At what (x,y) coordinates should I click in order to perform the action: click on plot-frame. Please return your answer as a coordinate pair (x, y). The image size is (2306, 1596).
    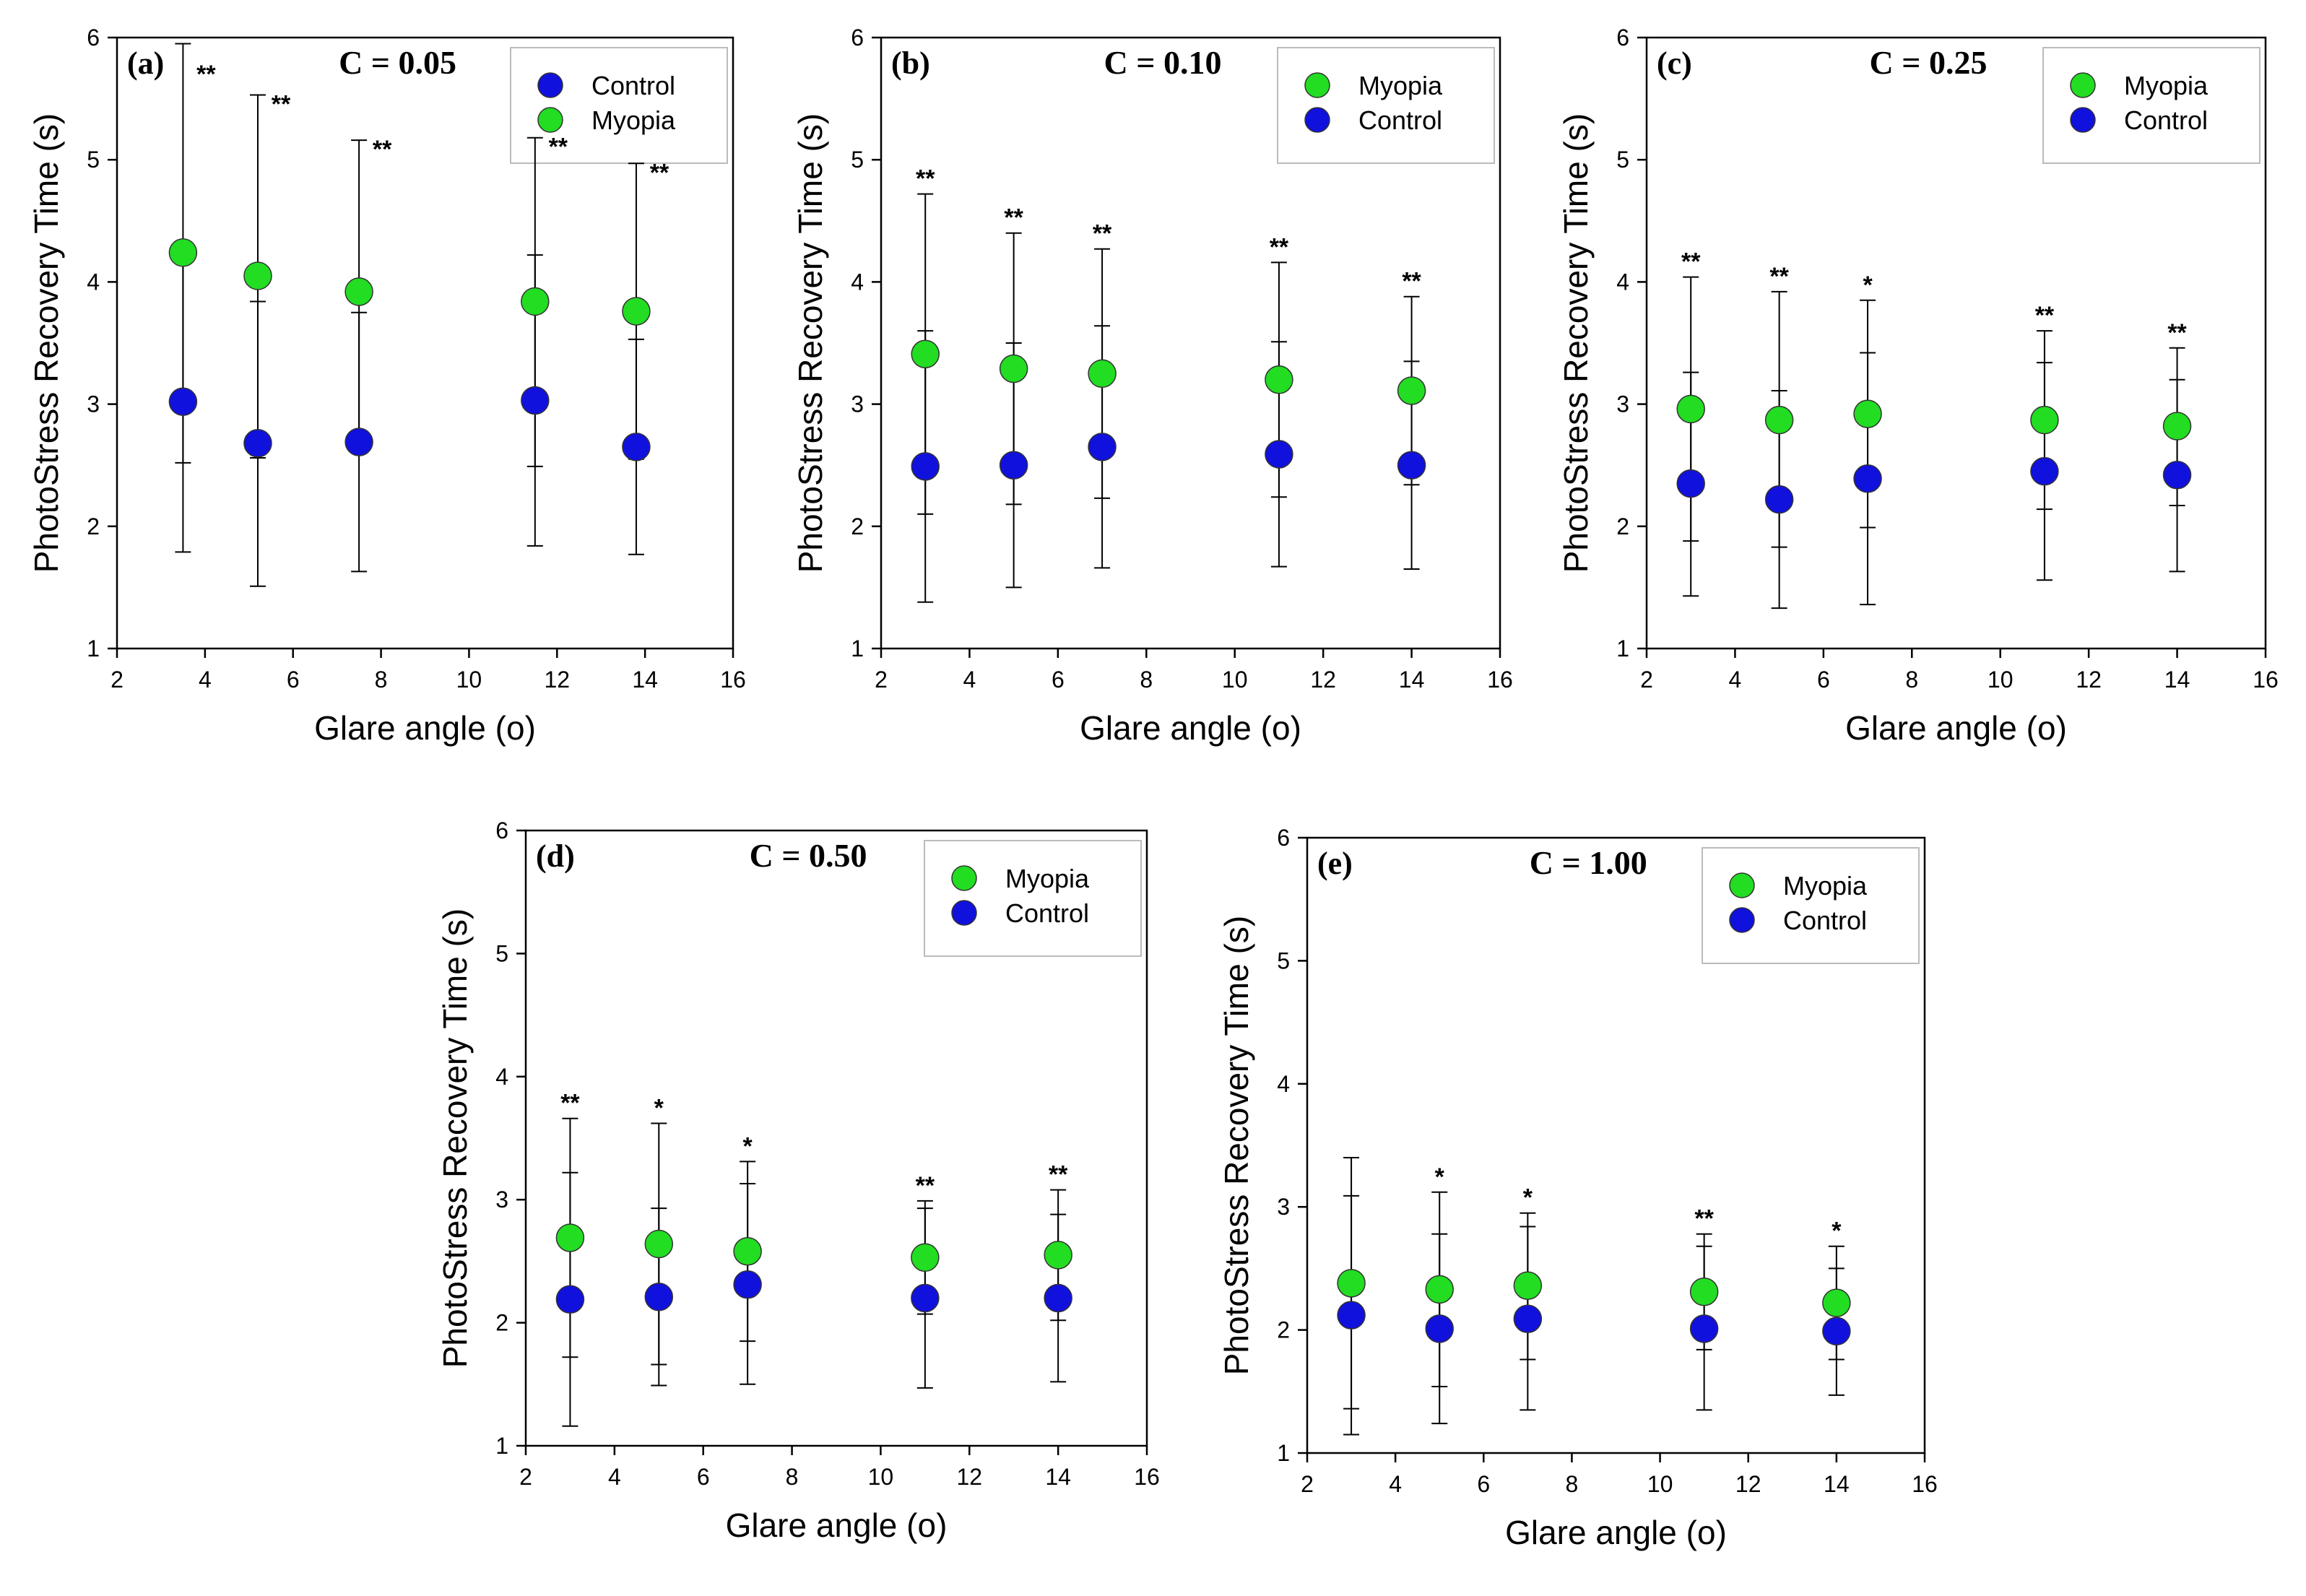
    Looking at the image, I should click on (425, 343).